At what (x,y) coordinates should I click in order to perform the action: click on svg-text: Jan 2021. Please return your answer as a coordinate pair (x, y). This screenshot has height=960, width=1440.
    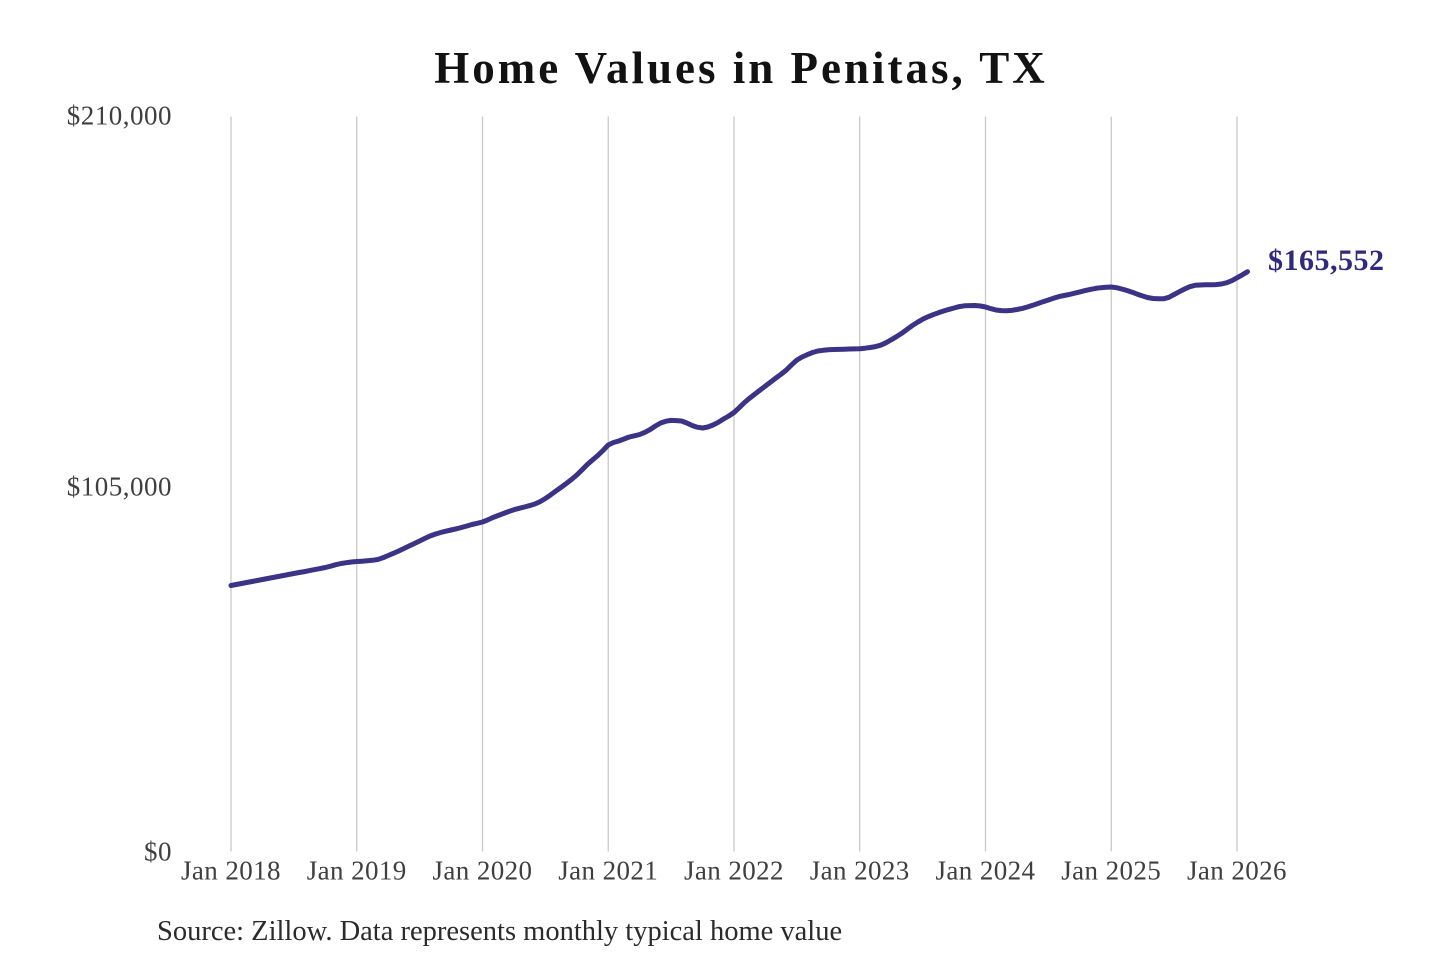
    Looking at the image, I should click on (608, 871).